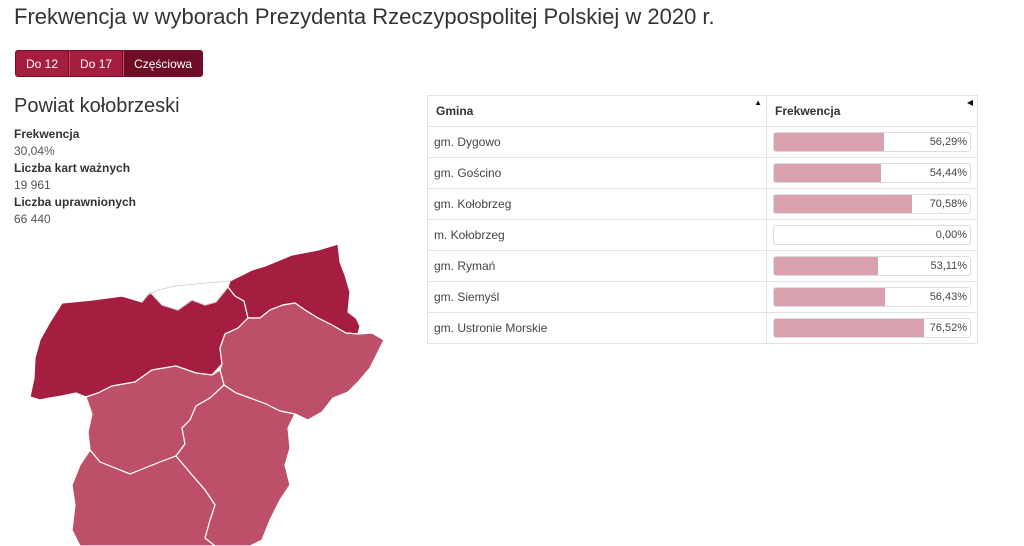 The width and height of the screenshot is (1024, 546). I want to click on gmina-name-cell: gm. Rymań, so click(597, 266).